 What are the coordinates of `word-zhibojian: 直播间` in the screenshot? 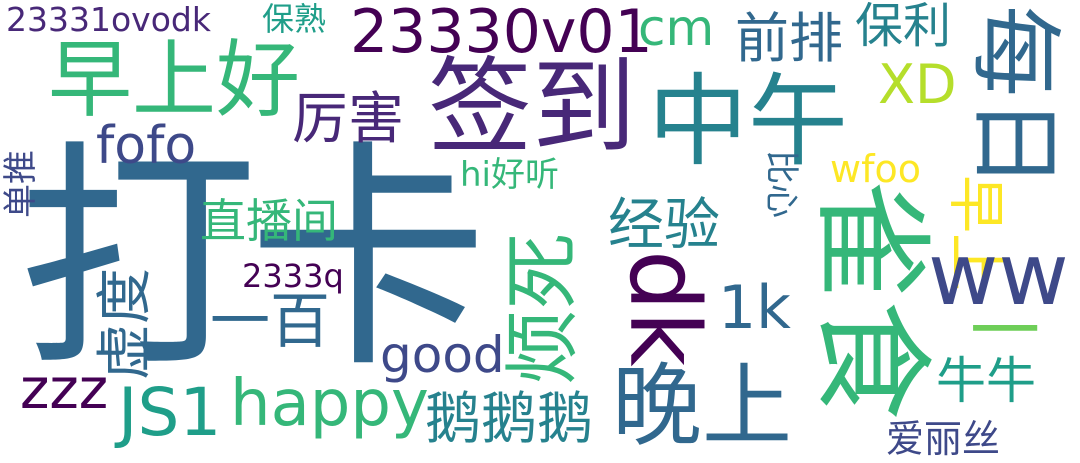 It's located at (269, 221).